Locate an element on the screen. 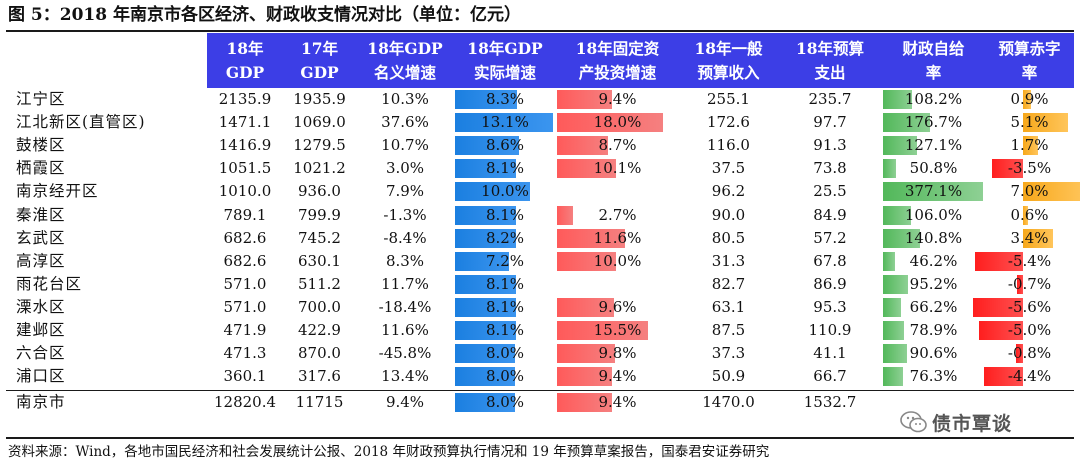 The width and height of the screenshot is (1080, 467). cell-deficit: -3.5% is located at coordinates (1029, 168).